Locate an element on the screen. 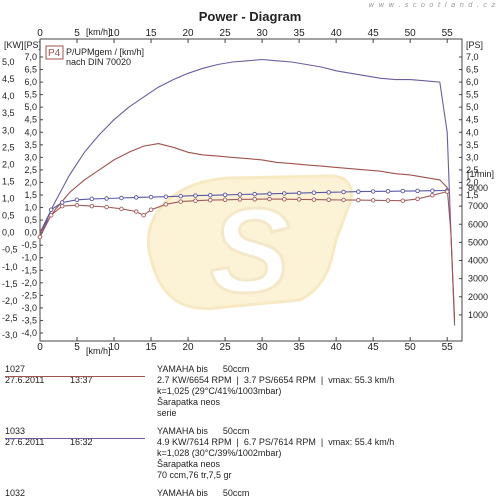 This screenshot has width=500, height=500. record-id: 1033 is located at coordinates (15, 431).